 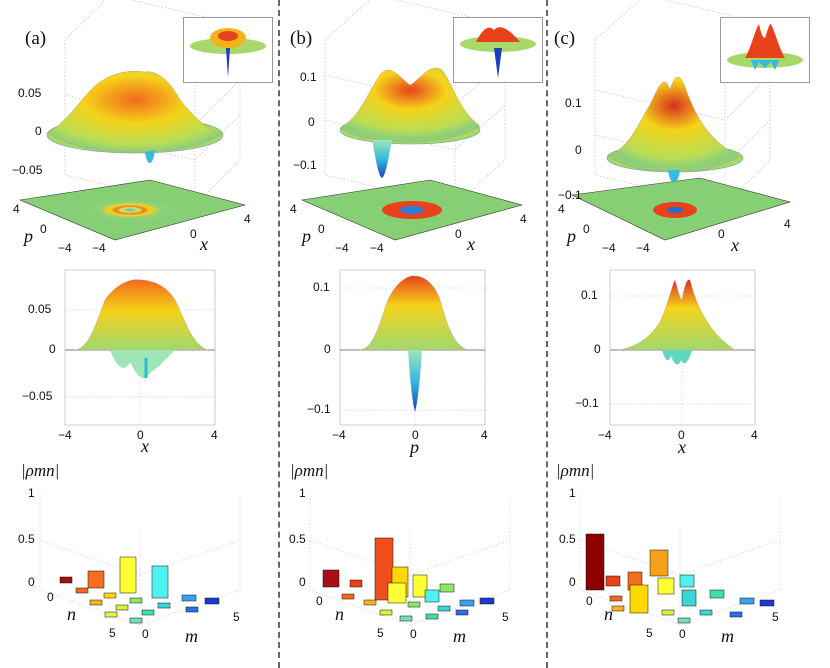 What do you see at coordinates (327, 349) in the screenshot?
I see `side-y-tick: 0` at bounding box center [327, 349].